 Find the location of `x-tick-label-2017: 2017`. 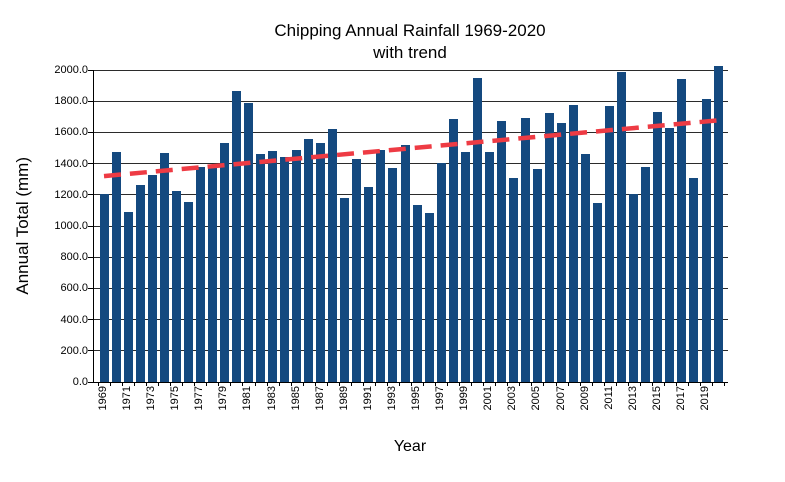

x-tick-label-2017: 2017 is located at coordinates (680, 398).